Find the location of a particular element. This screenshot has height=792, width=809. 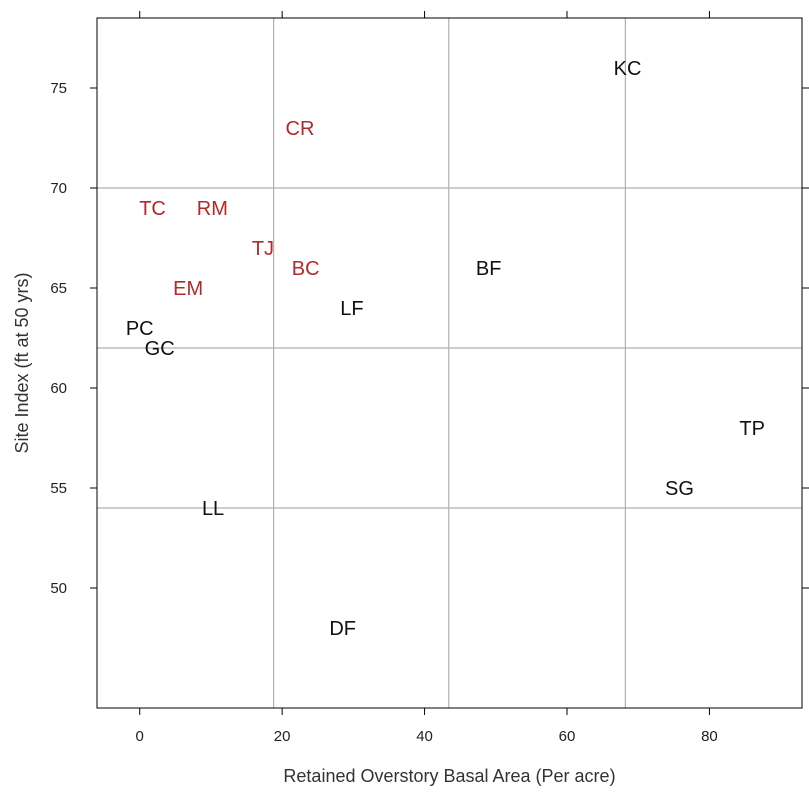

point-label-cr: CR is located at coordinates (300, 129).